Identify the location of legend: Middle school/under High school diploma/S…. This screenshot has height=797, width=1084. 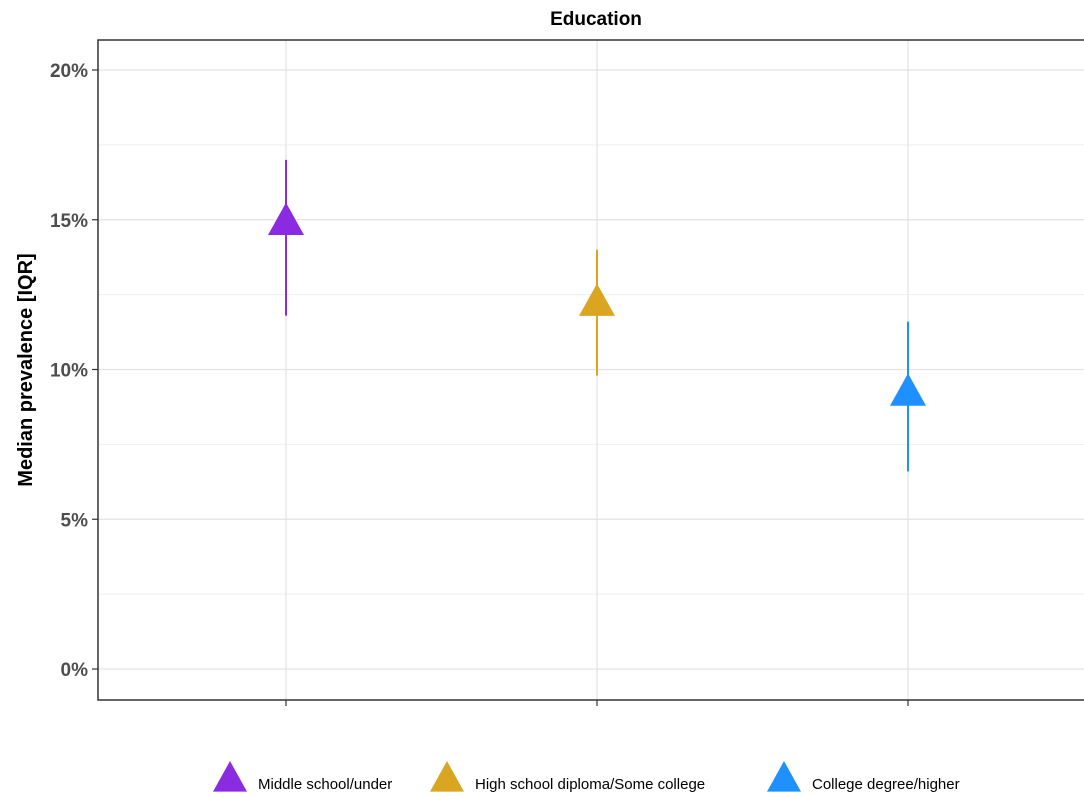
(586, 777).